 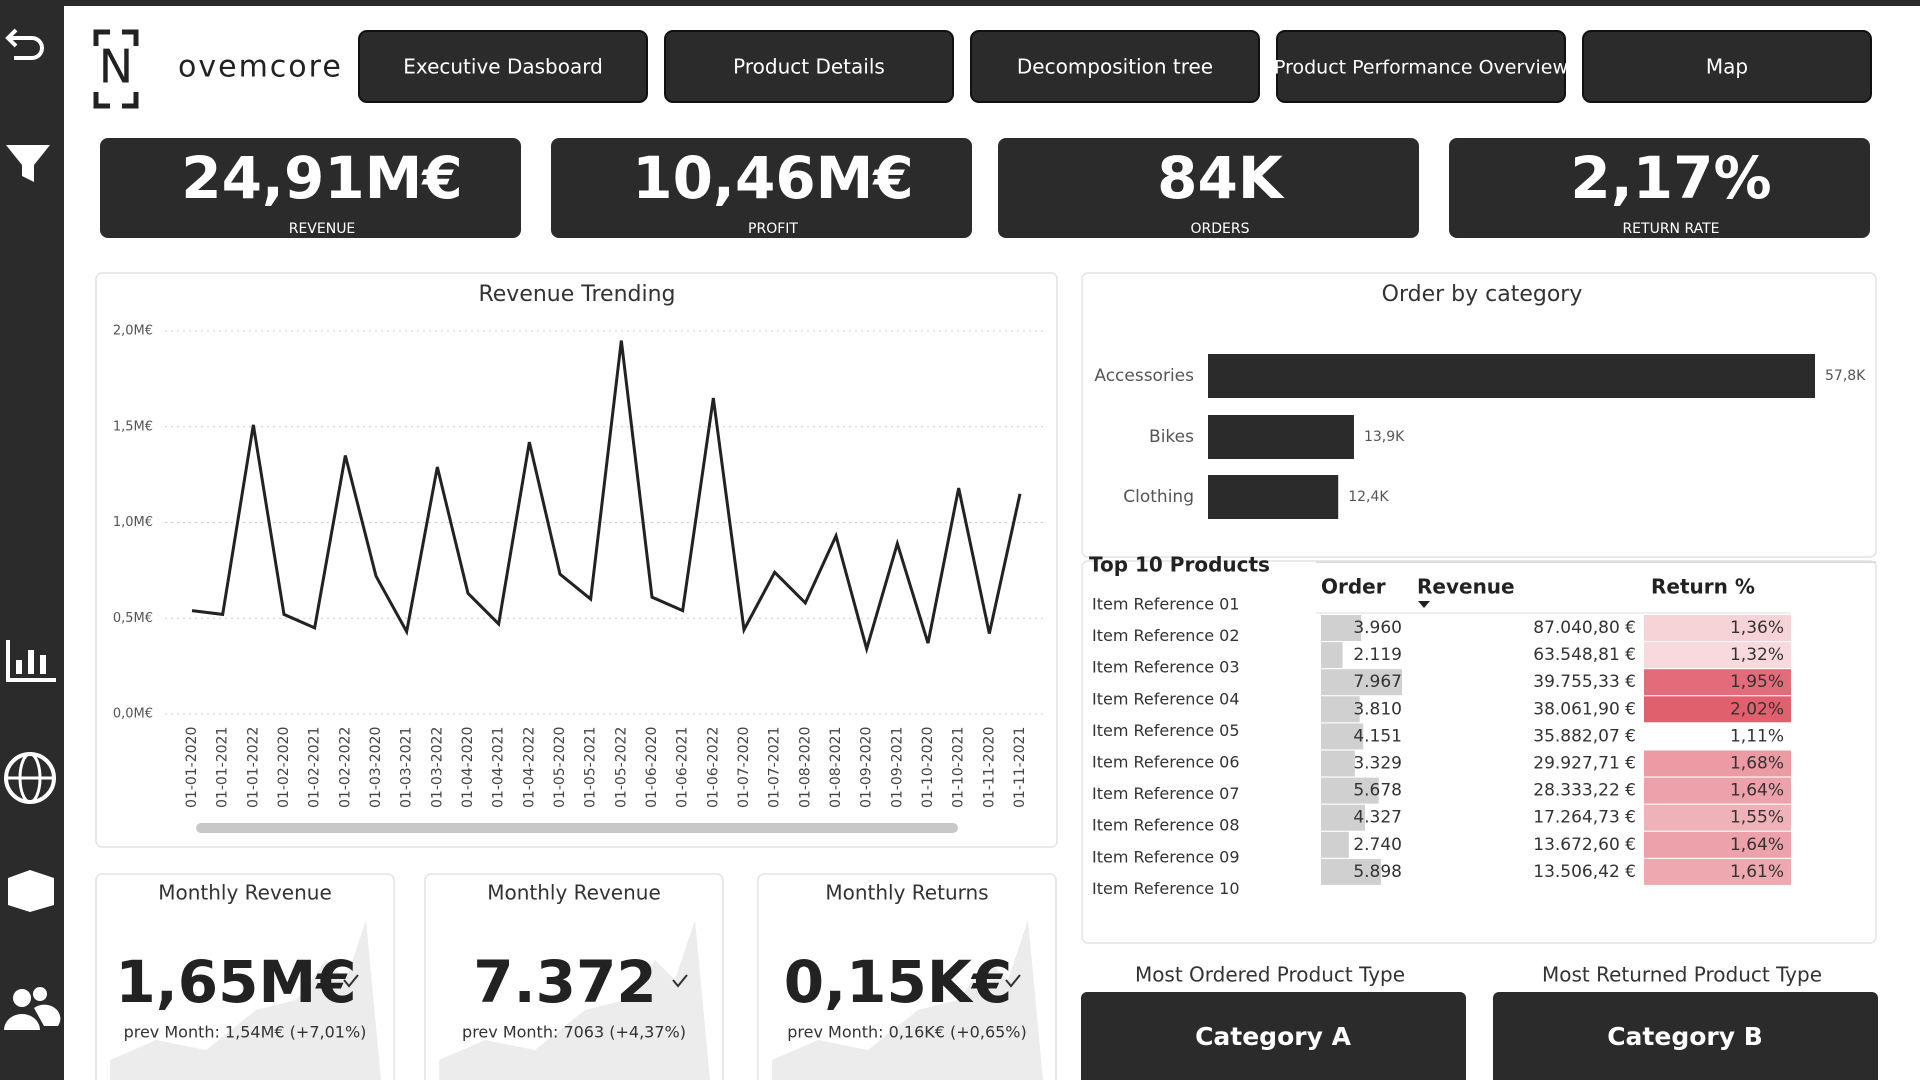 I want to click on filter-icon, so click(x=28, y=163).